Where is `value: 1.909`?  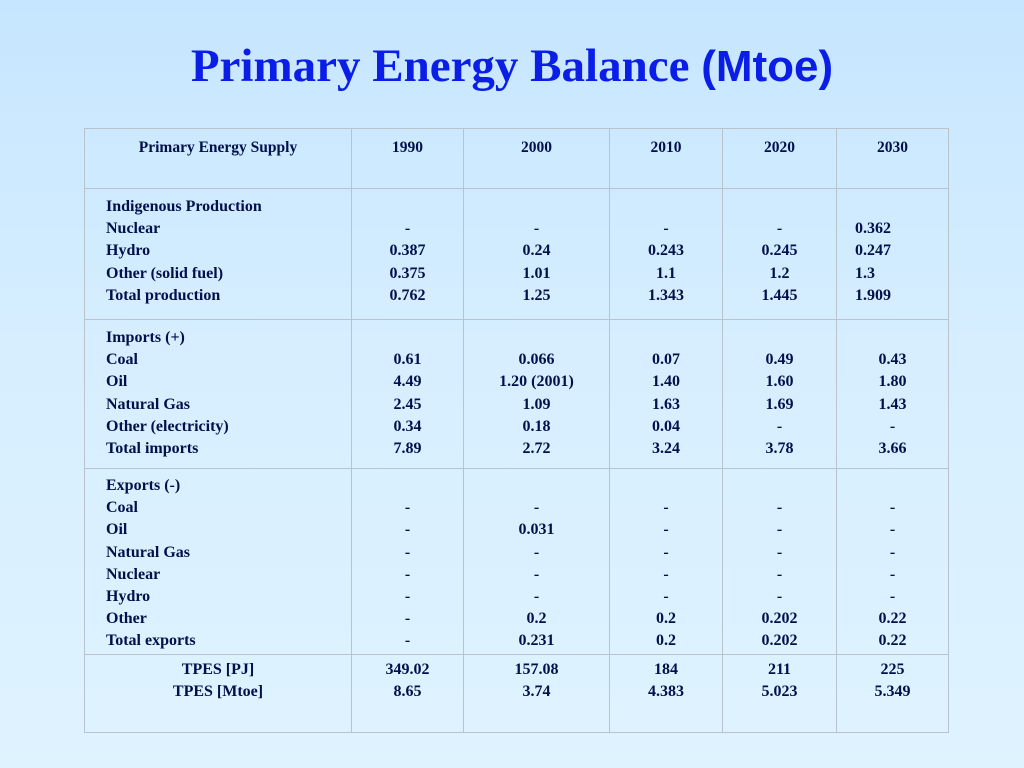 value: 1.909 is located at coordinates (873, 295).